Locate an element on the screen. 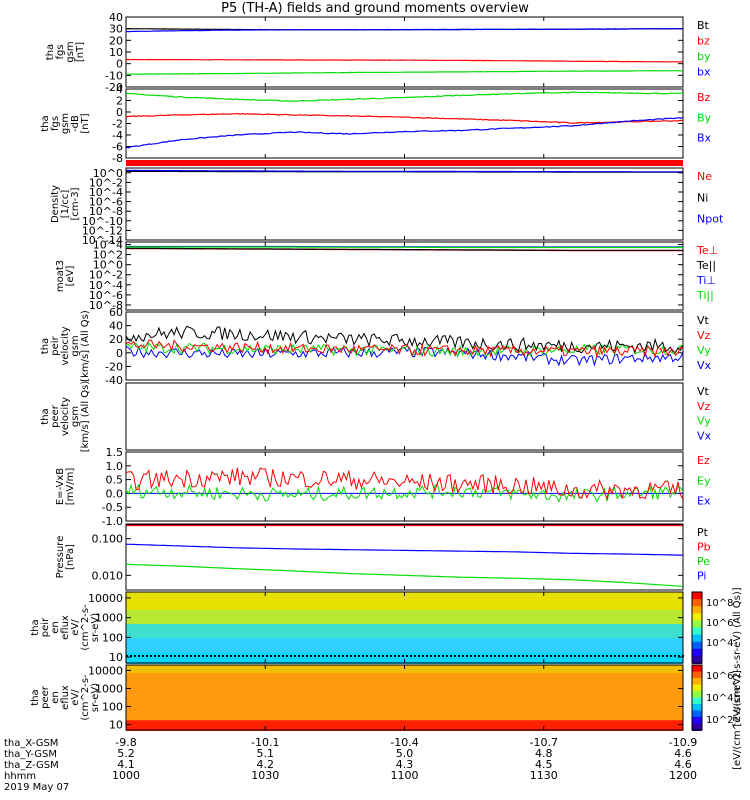  panel-2-tick-label: 2 is located at coordinates (119, 101).